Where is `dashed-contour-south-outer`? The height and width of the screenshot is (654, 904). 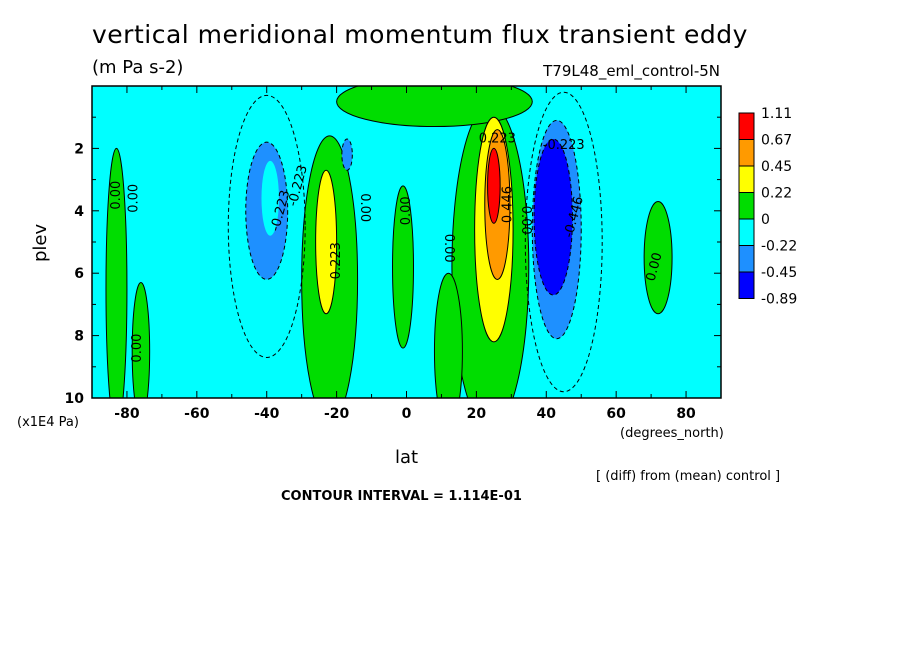 dashed-contour-south-outer is located at coordinates (266, 226).